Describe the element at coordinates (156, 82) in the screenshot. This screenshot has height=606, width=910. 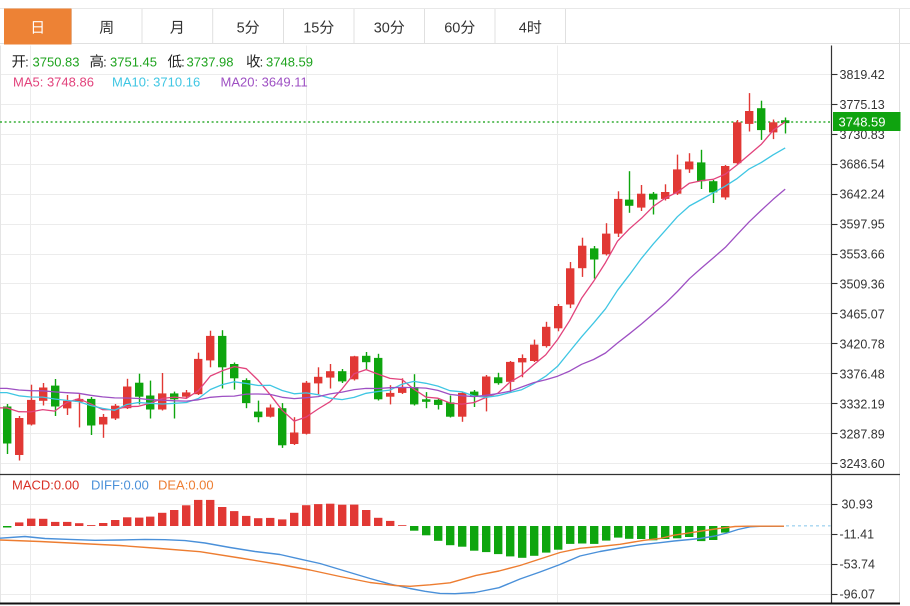
I see `svg-text: MA10: 3710.16` at that location.